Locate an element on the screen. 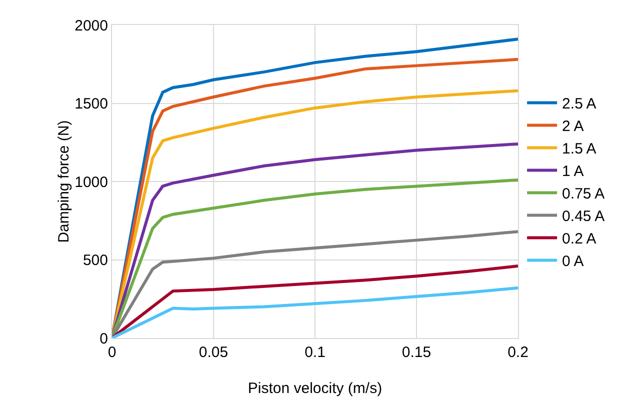 The image size is (622, 406). legend-label: 1 A is located at coordinates (573, 171).